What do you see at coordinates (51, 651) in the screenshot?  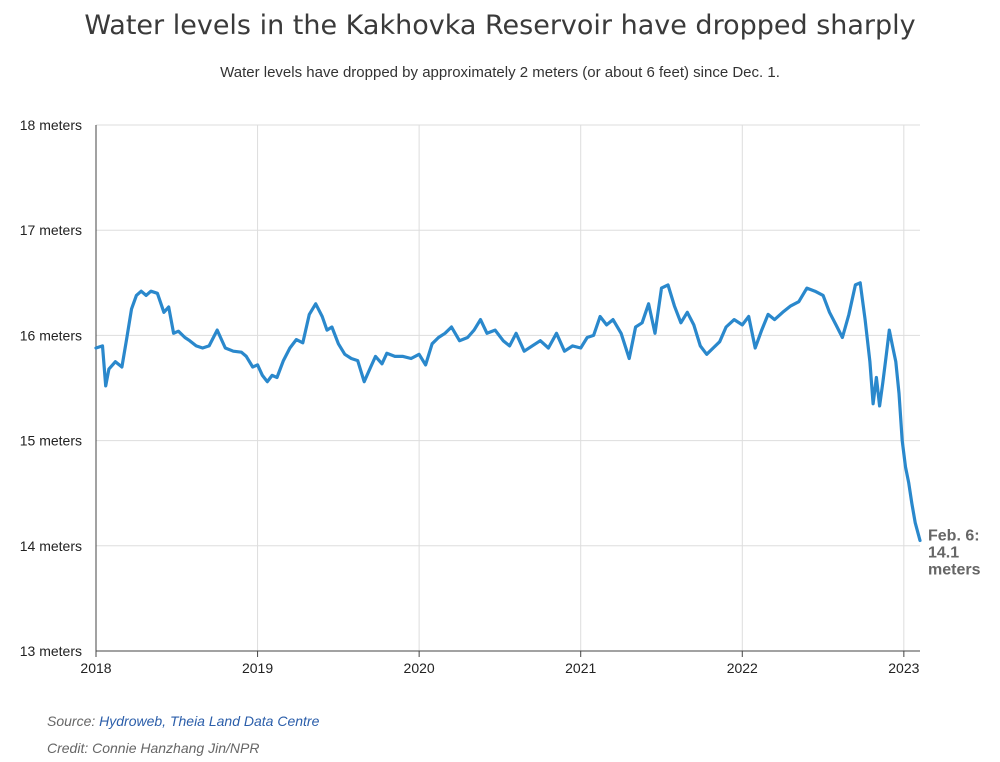 I see `y-tick-label: 13 meters` at bounding box center [51, 651].